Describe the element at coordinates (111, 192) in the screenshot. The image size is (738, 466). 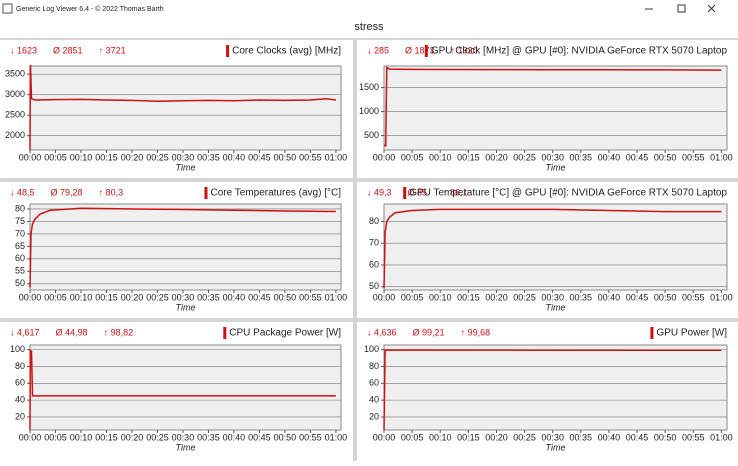
I see `stat-value: ↑ 80,3` at that location.